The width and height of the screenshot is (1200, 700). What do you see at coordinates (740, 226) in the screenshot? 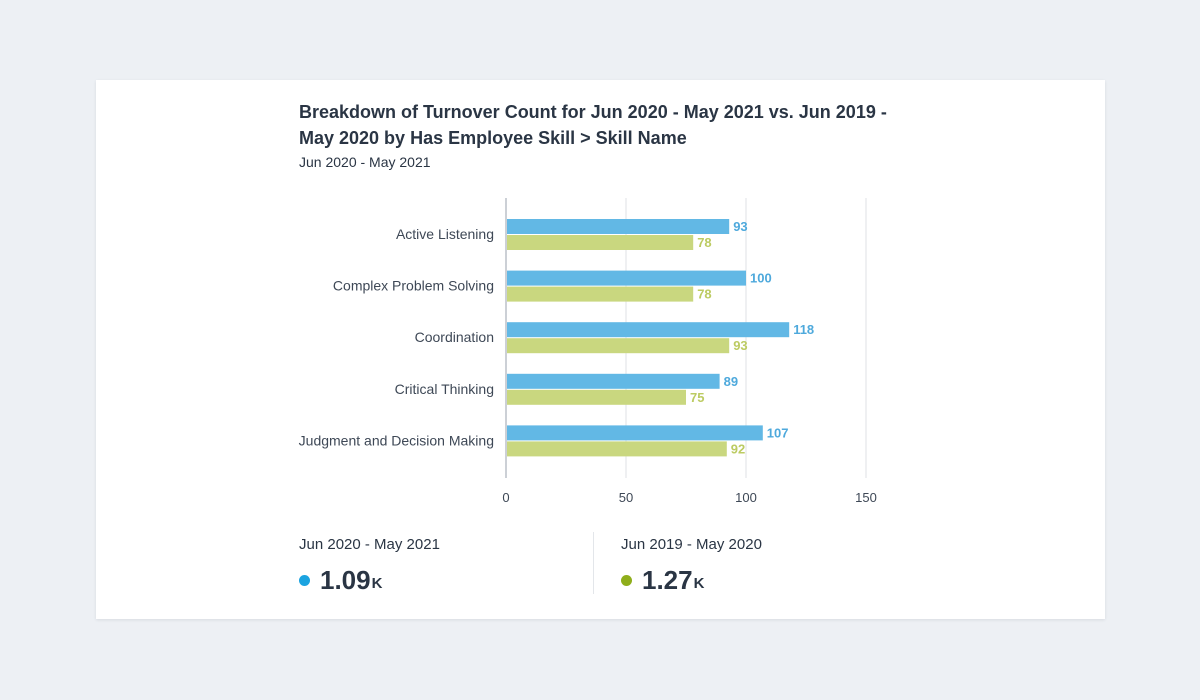
I see `data-label-current: 93` at bounding box center [740, 226].